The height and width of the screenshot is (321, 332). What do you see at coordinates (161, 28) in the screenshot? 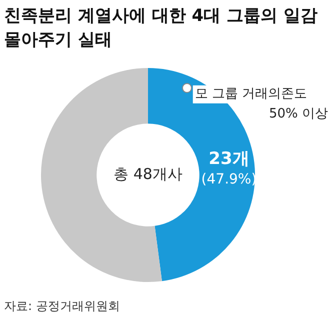
I see `chart-title: 친족분리 계열사에 대한 4대 그룹의 일감 몰아주기 실태` at bounding box center [161, 28].